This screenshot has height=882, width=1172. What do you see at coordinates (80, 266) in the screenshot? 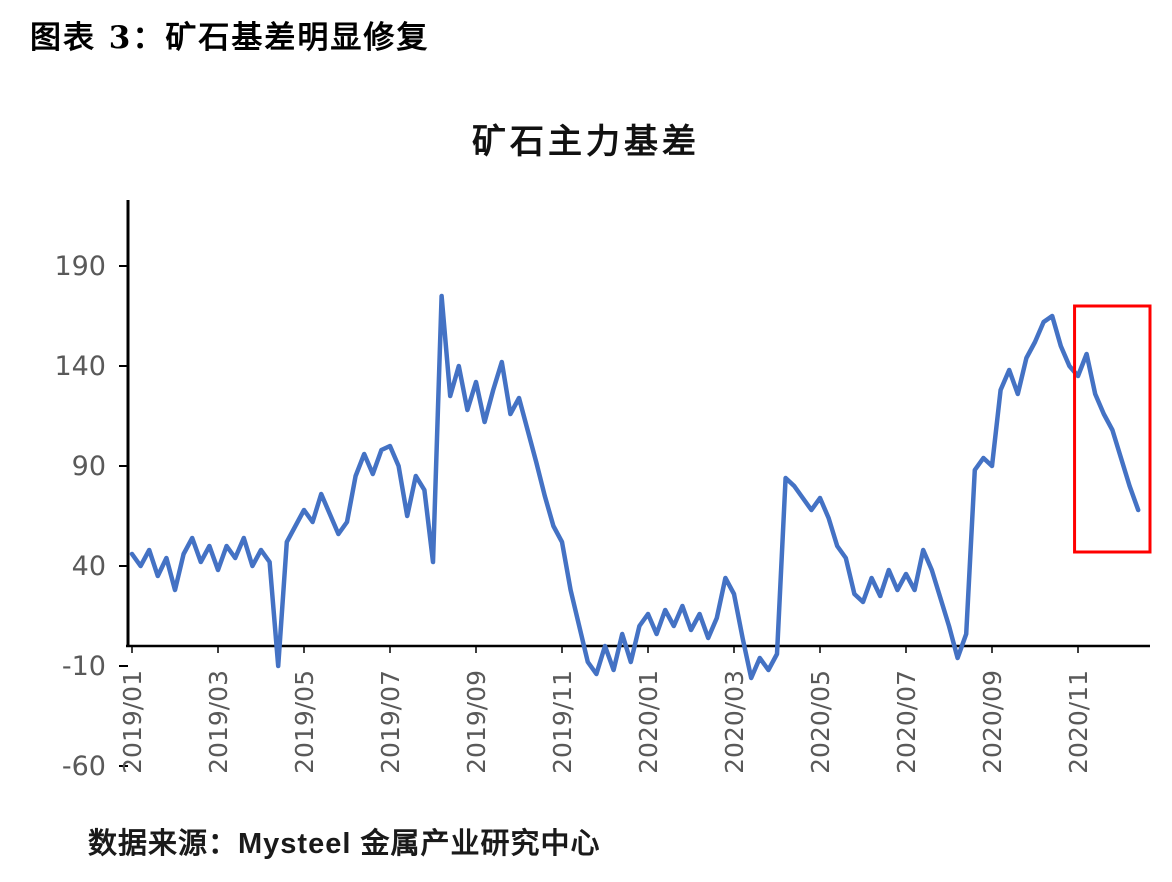
I see `y-tick-label: 190` at bounding box center [80, 266].